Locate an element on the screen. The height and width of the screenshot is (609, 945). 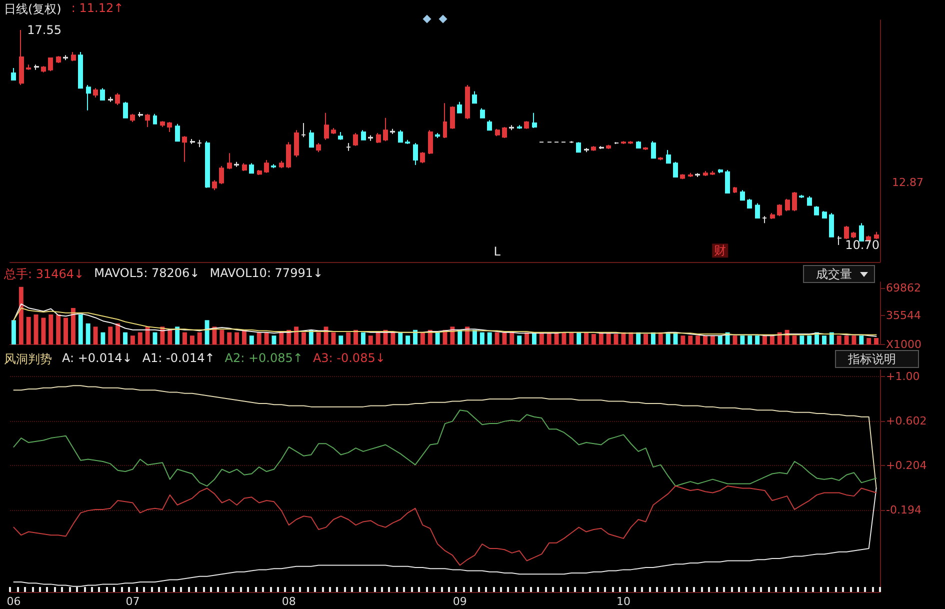
x-tick-label: 08 is located at coordinates (289, 601).